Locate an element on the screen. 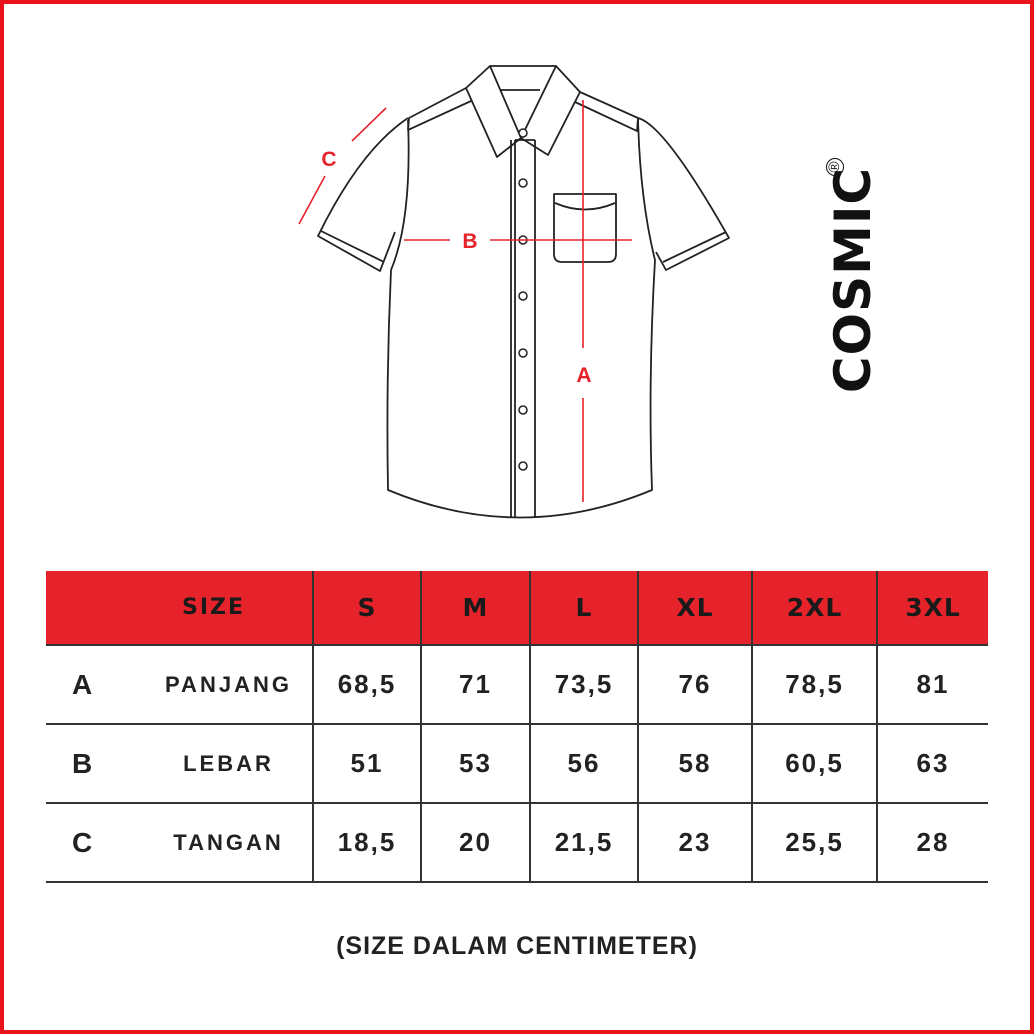 The width and height of the screenshot is (1034, 1034). row-letter: A is located at coordinates (82, 684).